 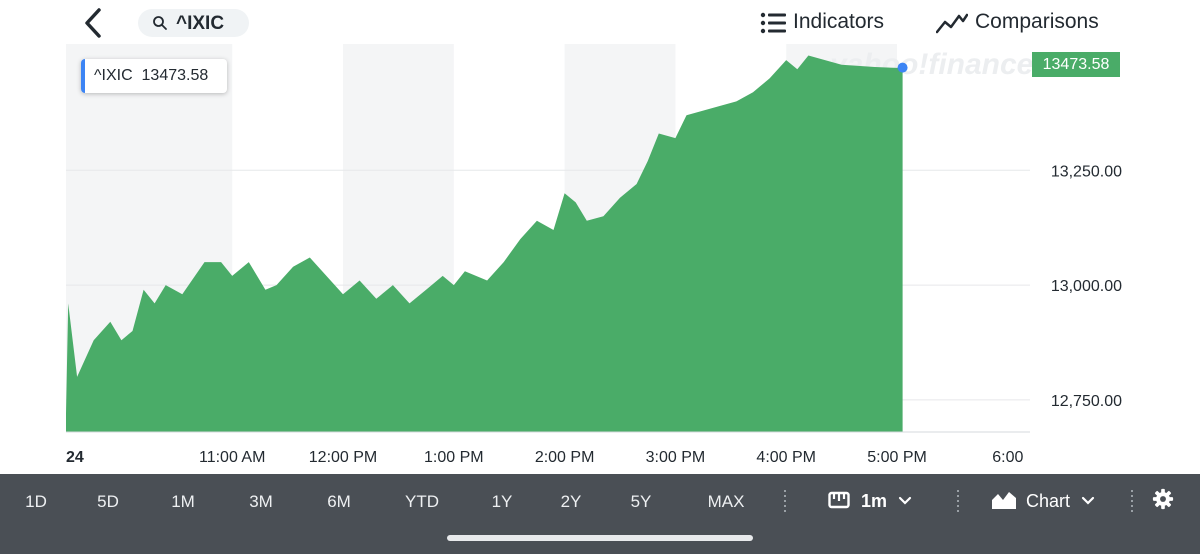 I want to click on symbol-tooltip: ^IXIC 13473.58, so click(x=154, y=76).